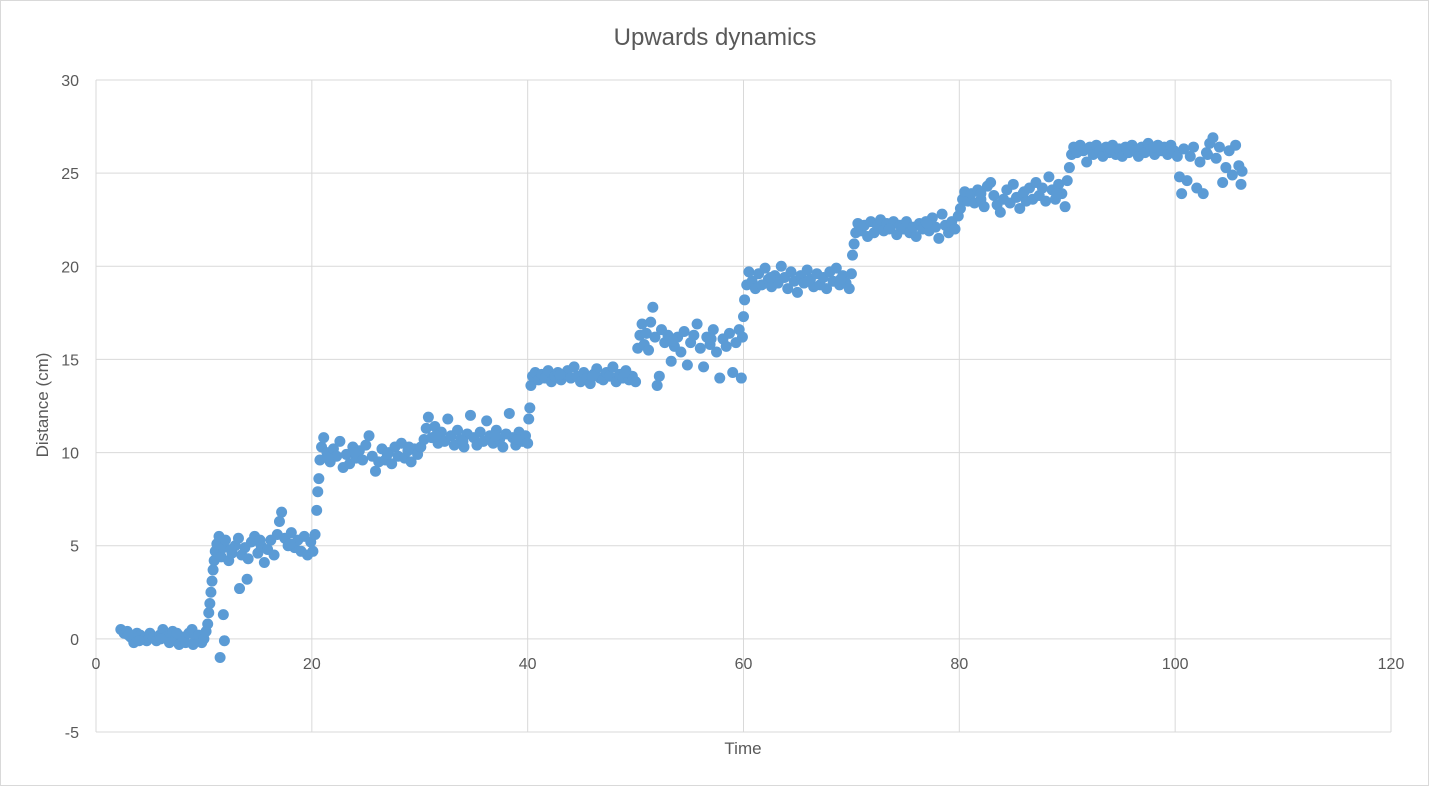 This screenshot has width=1429, height=786. Describe the element at coordinates (42, 405) in the screenshot. I see `y-axis-title: Distance (cm)` at that location.